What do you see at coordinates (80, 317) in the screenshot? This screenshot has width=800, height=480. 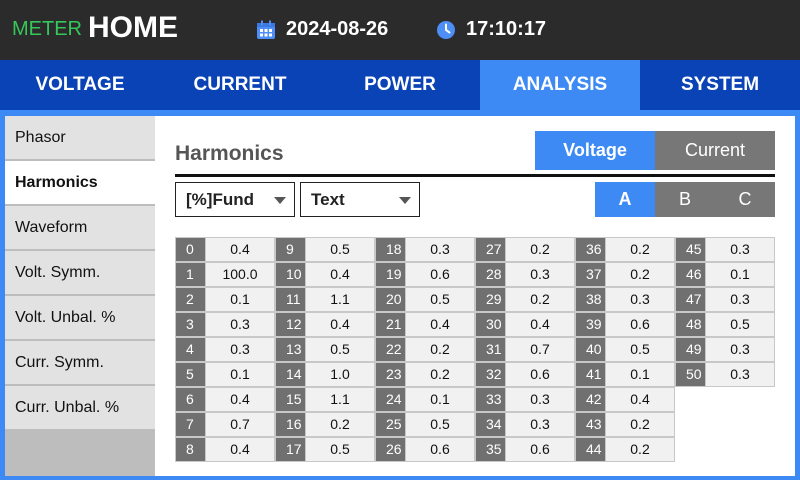 I see `sidebar-item-volt-unbal: Volt. Unbal. %` at bounding box center [80, 317].